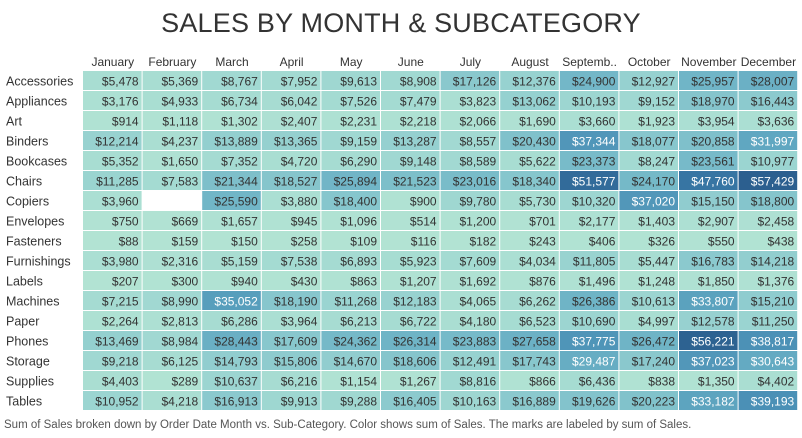 Image resolution: width=802 pixels, height=438 pixels. I want to click on row-header: Envelopes, so click(35, 222).